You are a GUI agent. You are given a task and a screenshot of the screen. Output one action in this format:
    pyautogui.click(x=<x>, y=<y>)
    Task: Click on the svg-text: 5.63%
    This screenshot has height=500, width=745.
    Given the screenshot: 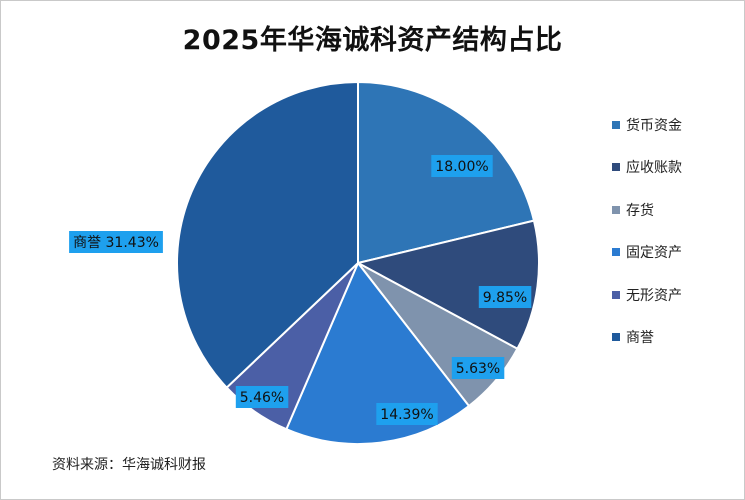 What is the action you would take?
    pyautogui.click(x=478, y=369)
    